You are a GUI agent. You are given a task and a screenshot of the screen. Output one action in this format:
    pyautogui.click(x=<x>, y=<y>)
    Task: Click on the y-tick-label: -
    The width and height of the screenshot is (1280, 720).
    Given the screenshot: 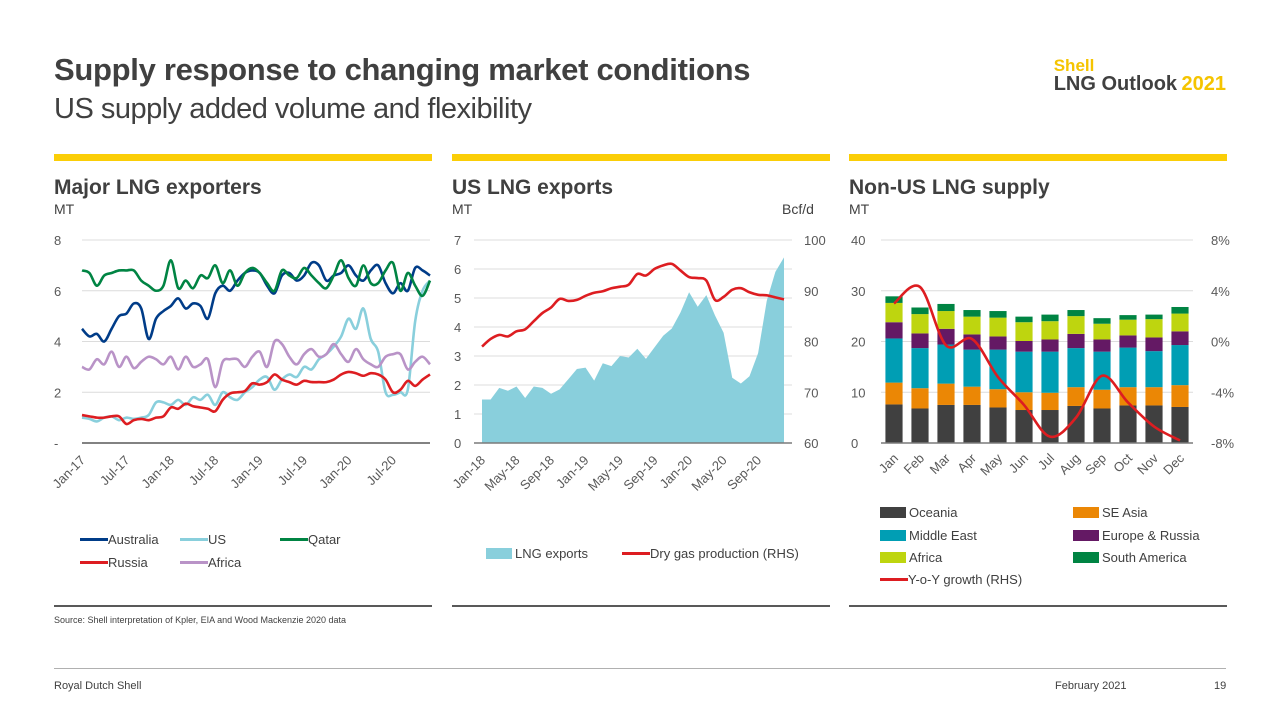 What is the action you would take?
    pyautogui.click(x=56, y=443)
    